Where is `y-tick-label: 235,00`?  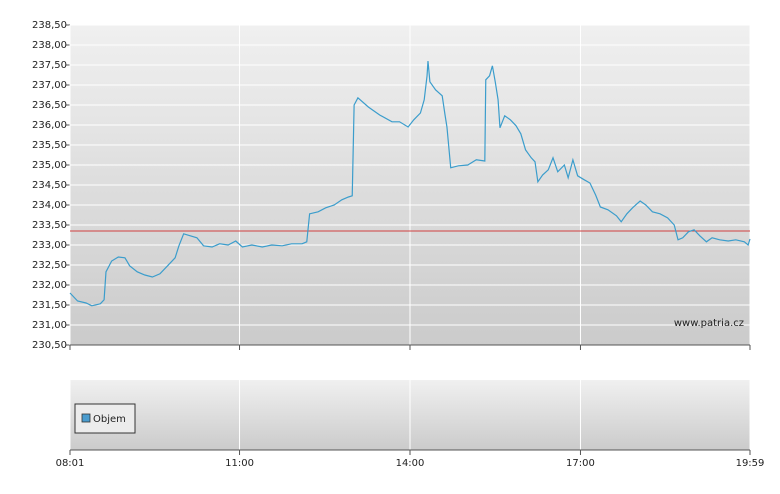 y-tick-label: 235,00 is located at coordinates (49, 165).